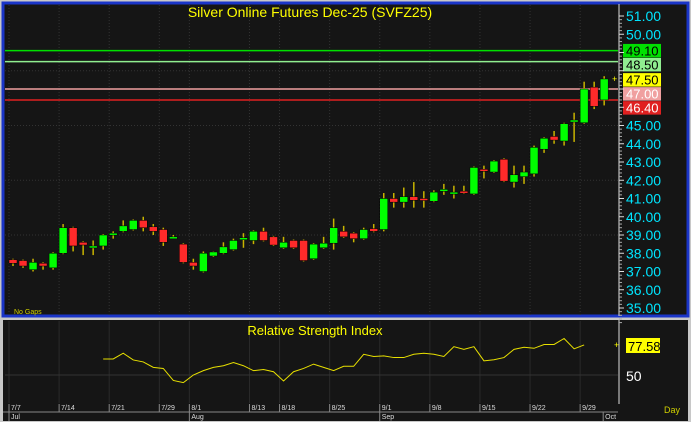 The height and width of the screenshot is (422, 691). Describe the element at coordinates (589, 408) in the screenshot. I see `x-tick-label: 9/29` at that location.